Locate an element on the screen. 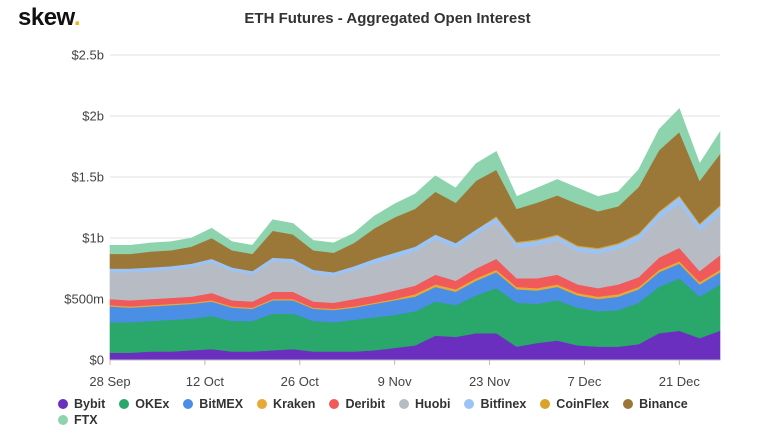 Image resolution: width=775 pixels, height=433 pixels. legend-item-ftx: FTX is located at coordinates (78, 420).